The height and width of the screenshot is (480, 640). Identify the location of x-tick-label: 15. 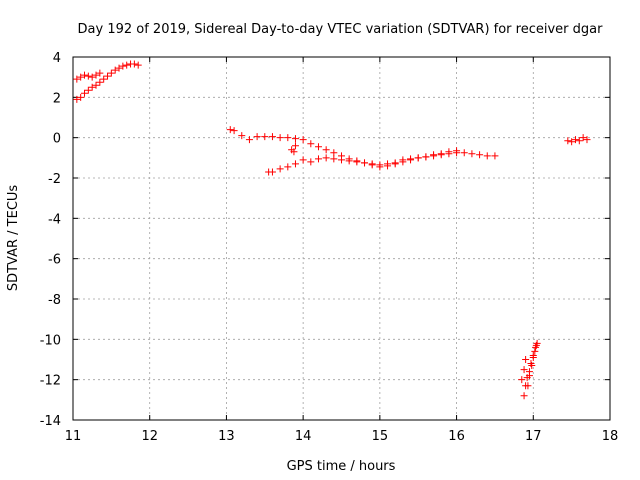
(380, 436).